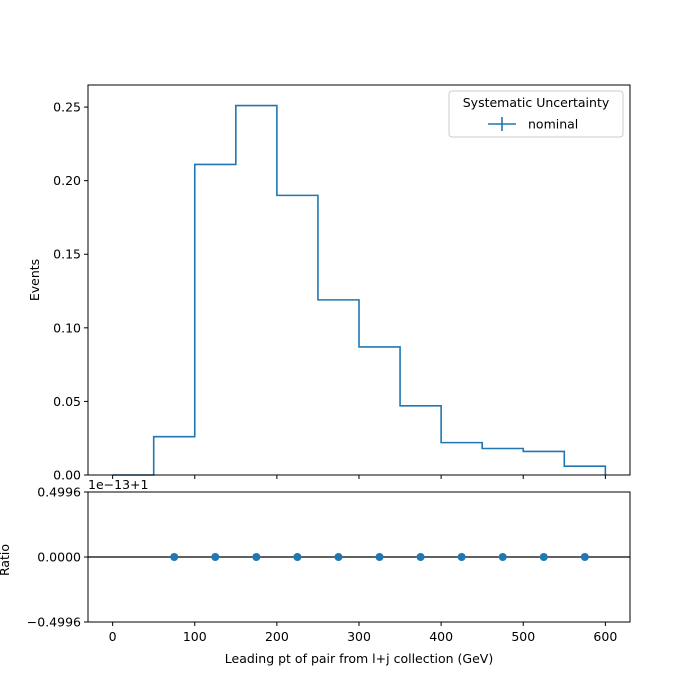 Image resolution: width=700 pixels, height=700 pixels. What do you see at coordinates (277, 636) in the screenshot?
I see `bottom-x-tick-label-2: 200` at bounding box center [277, 636].